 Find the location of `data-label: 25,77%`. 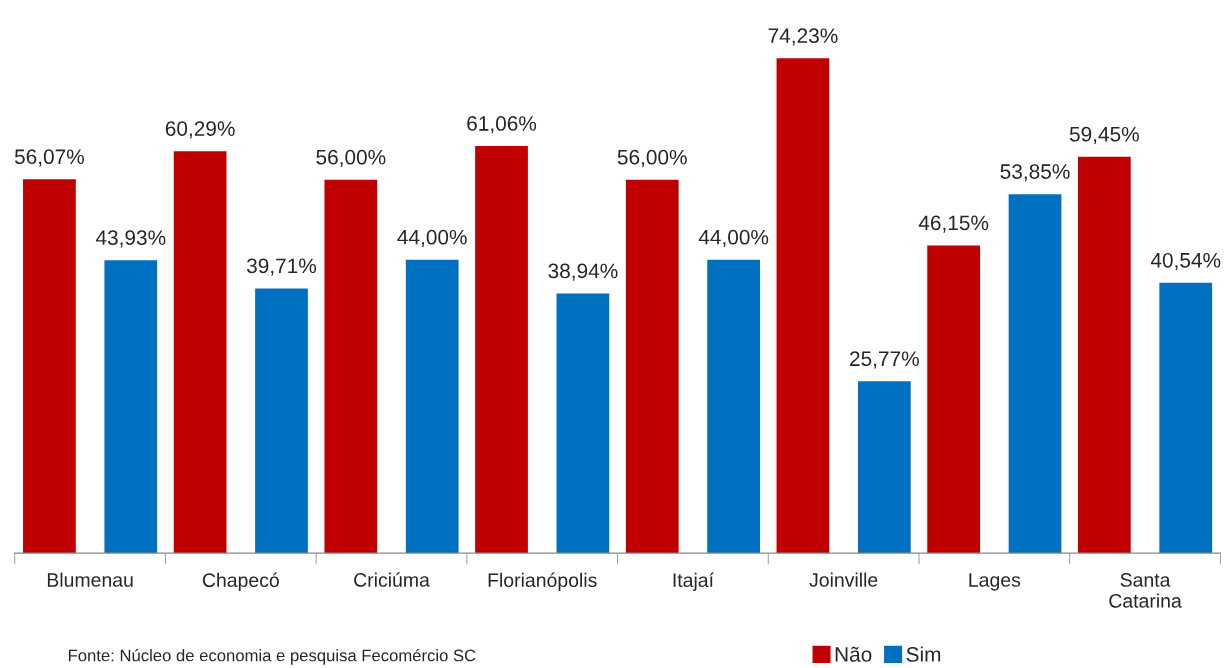

data-label: 25,77% is located at coordinates (884, 360).